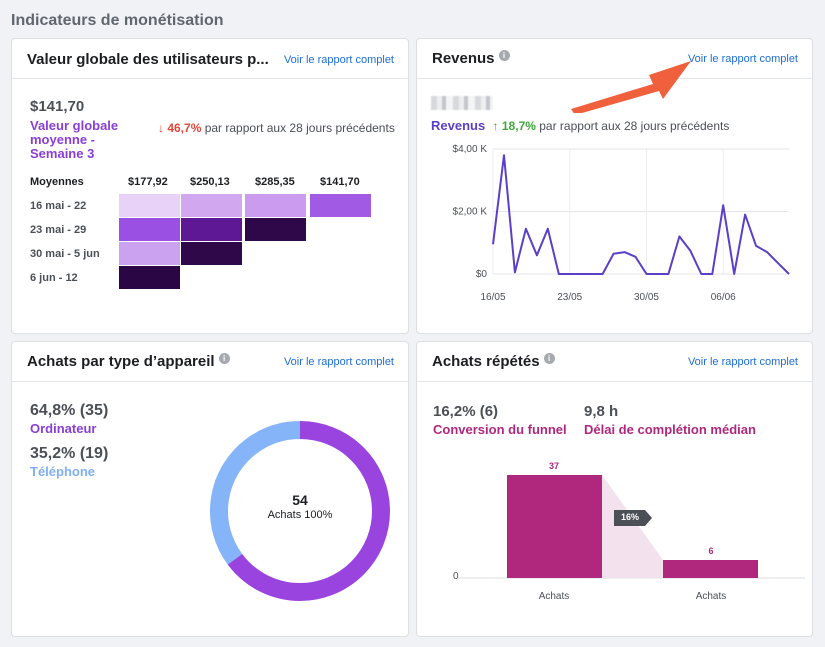 Image resolution: width=825 pixels, height=647 pixels. What do you see at coordinates (486, 361) in the screenshot?
I see `repeat-title: Achats répétés` at bounding box center [486, 361].